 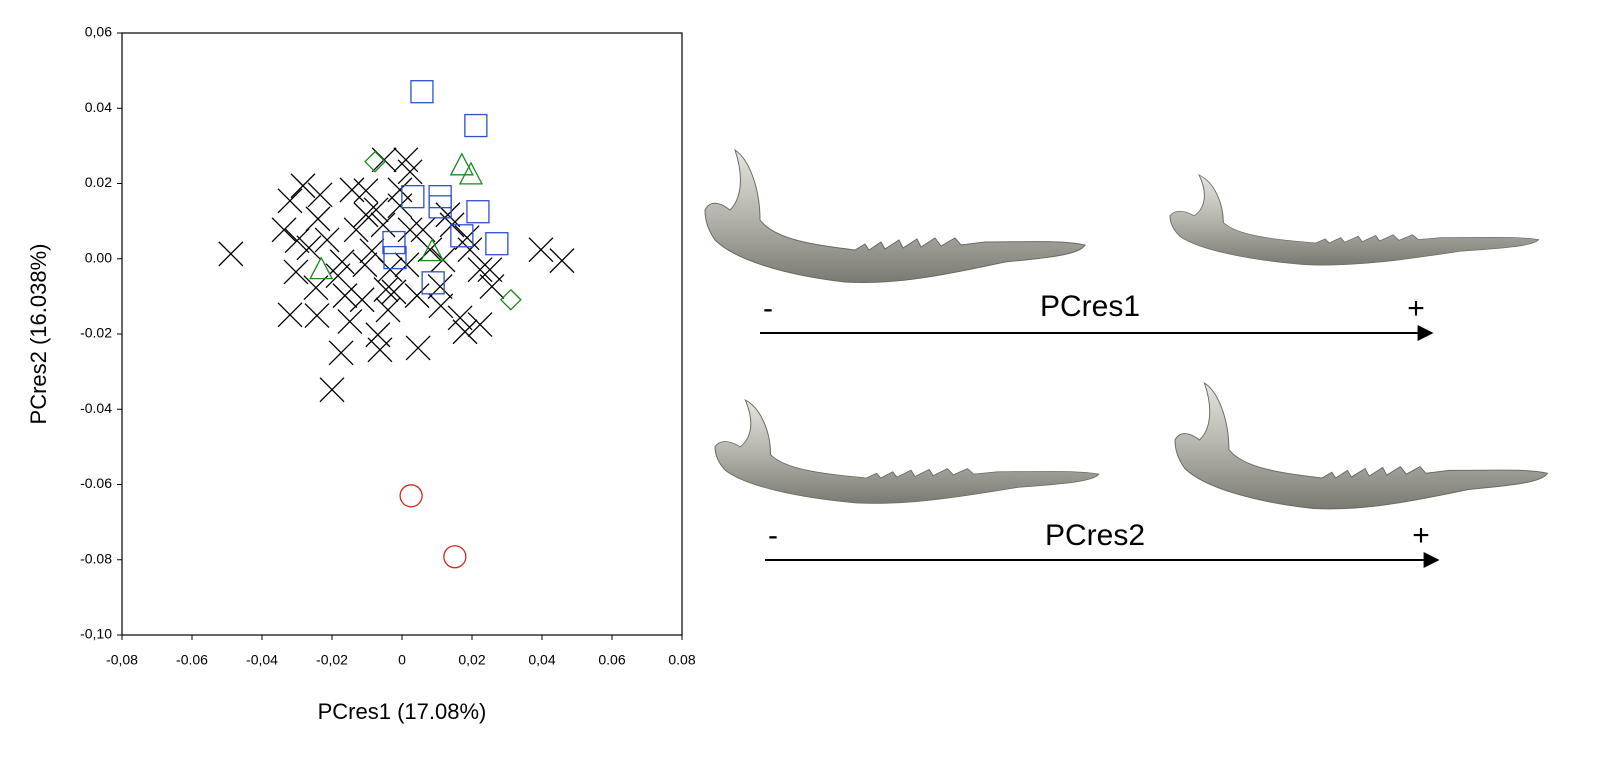 I want to click on y-tick-label: 0.04, so click(x=98, y=107).